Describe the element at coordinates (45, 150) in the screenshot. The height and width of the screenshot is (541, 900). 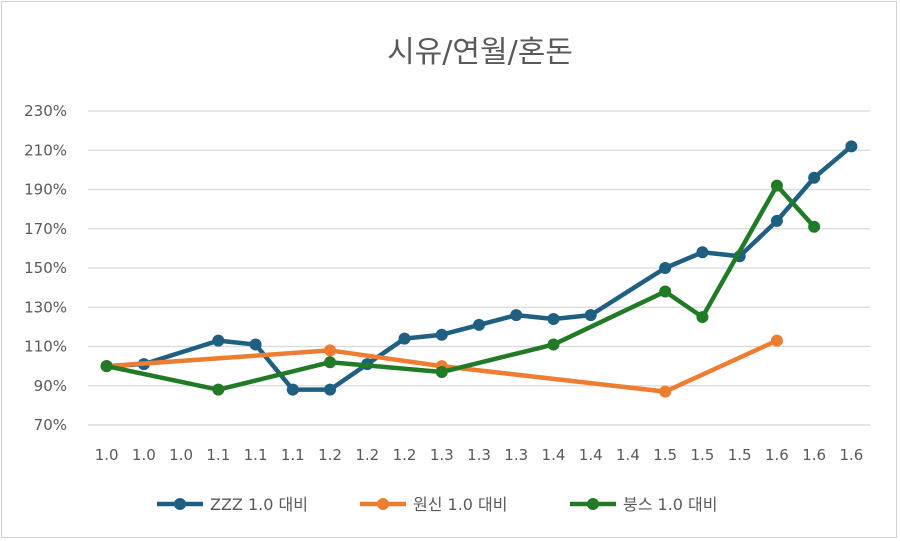
I see `y-tick-label: 210%` at that location.